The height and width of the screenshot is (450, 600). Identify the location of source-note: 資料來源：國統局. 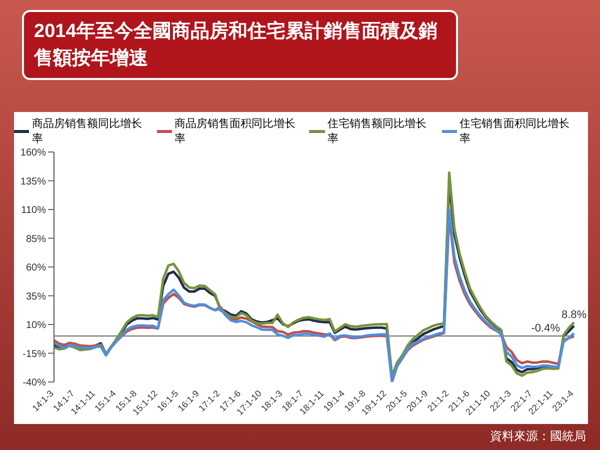
(538, 436).